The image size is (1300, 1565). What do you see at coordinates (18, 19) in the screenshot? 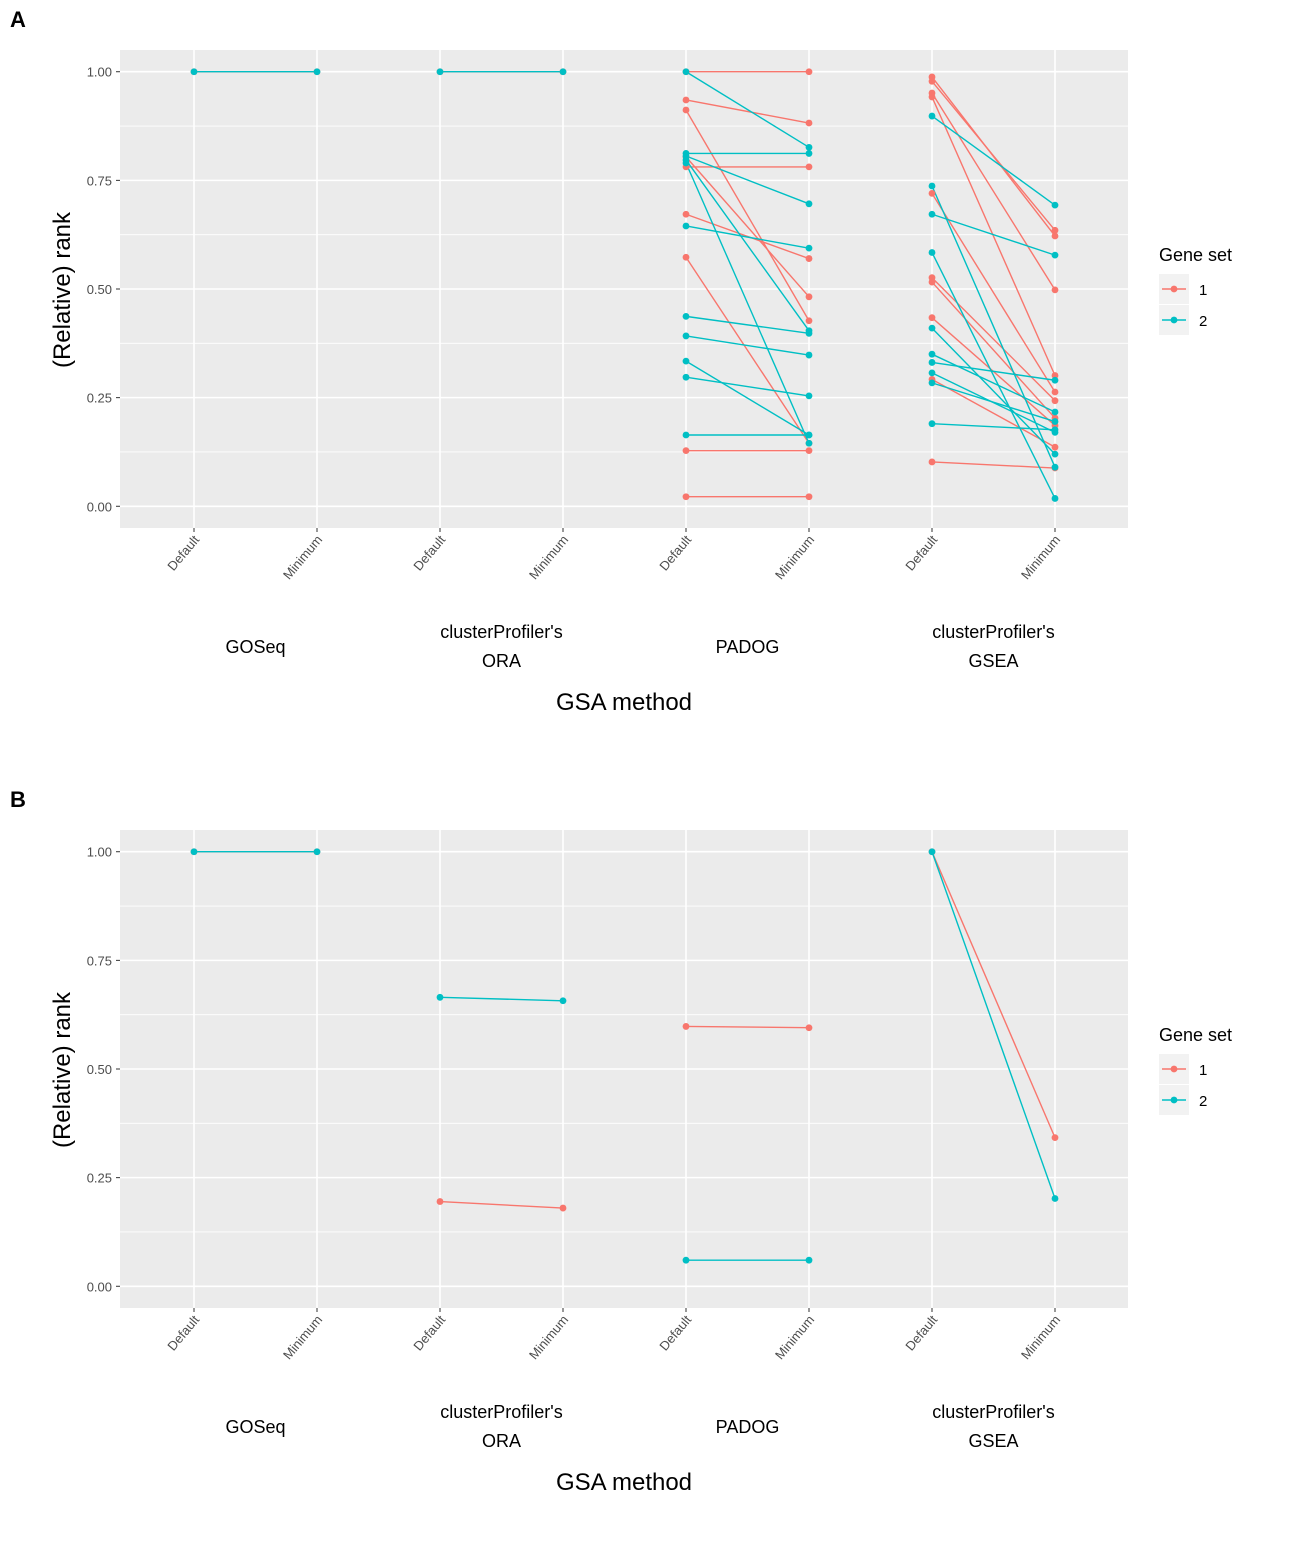
I see `panel-label: A` at bounding box center [18, 19].